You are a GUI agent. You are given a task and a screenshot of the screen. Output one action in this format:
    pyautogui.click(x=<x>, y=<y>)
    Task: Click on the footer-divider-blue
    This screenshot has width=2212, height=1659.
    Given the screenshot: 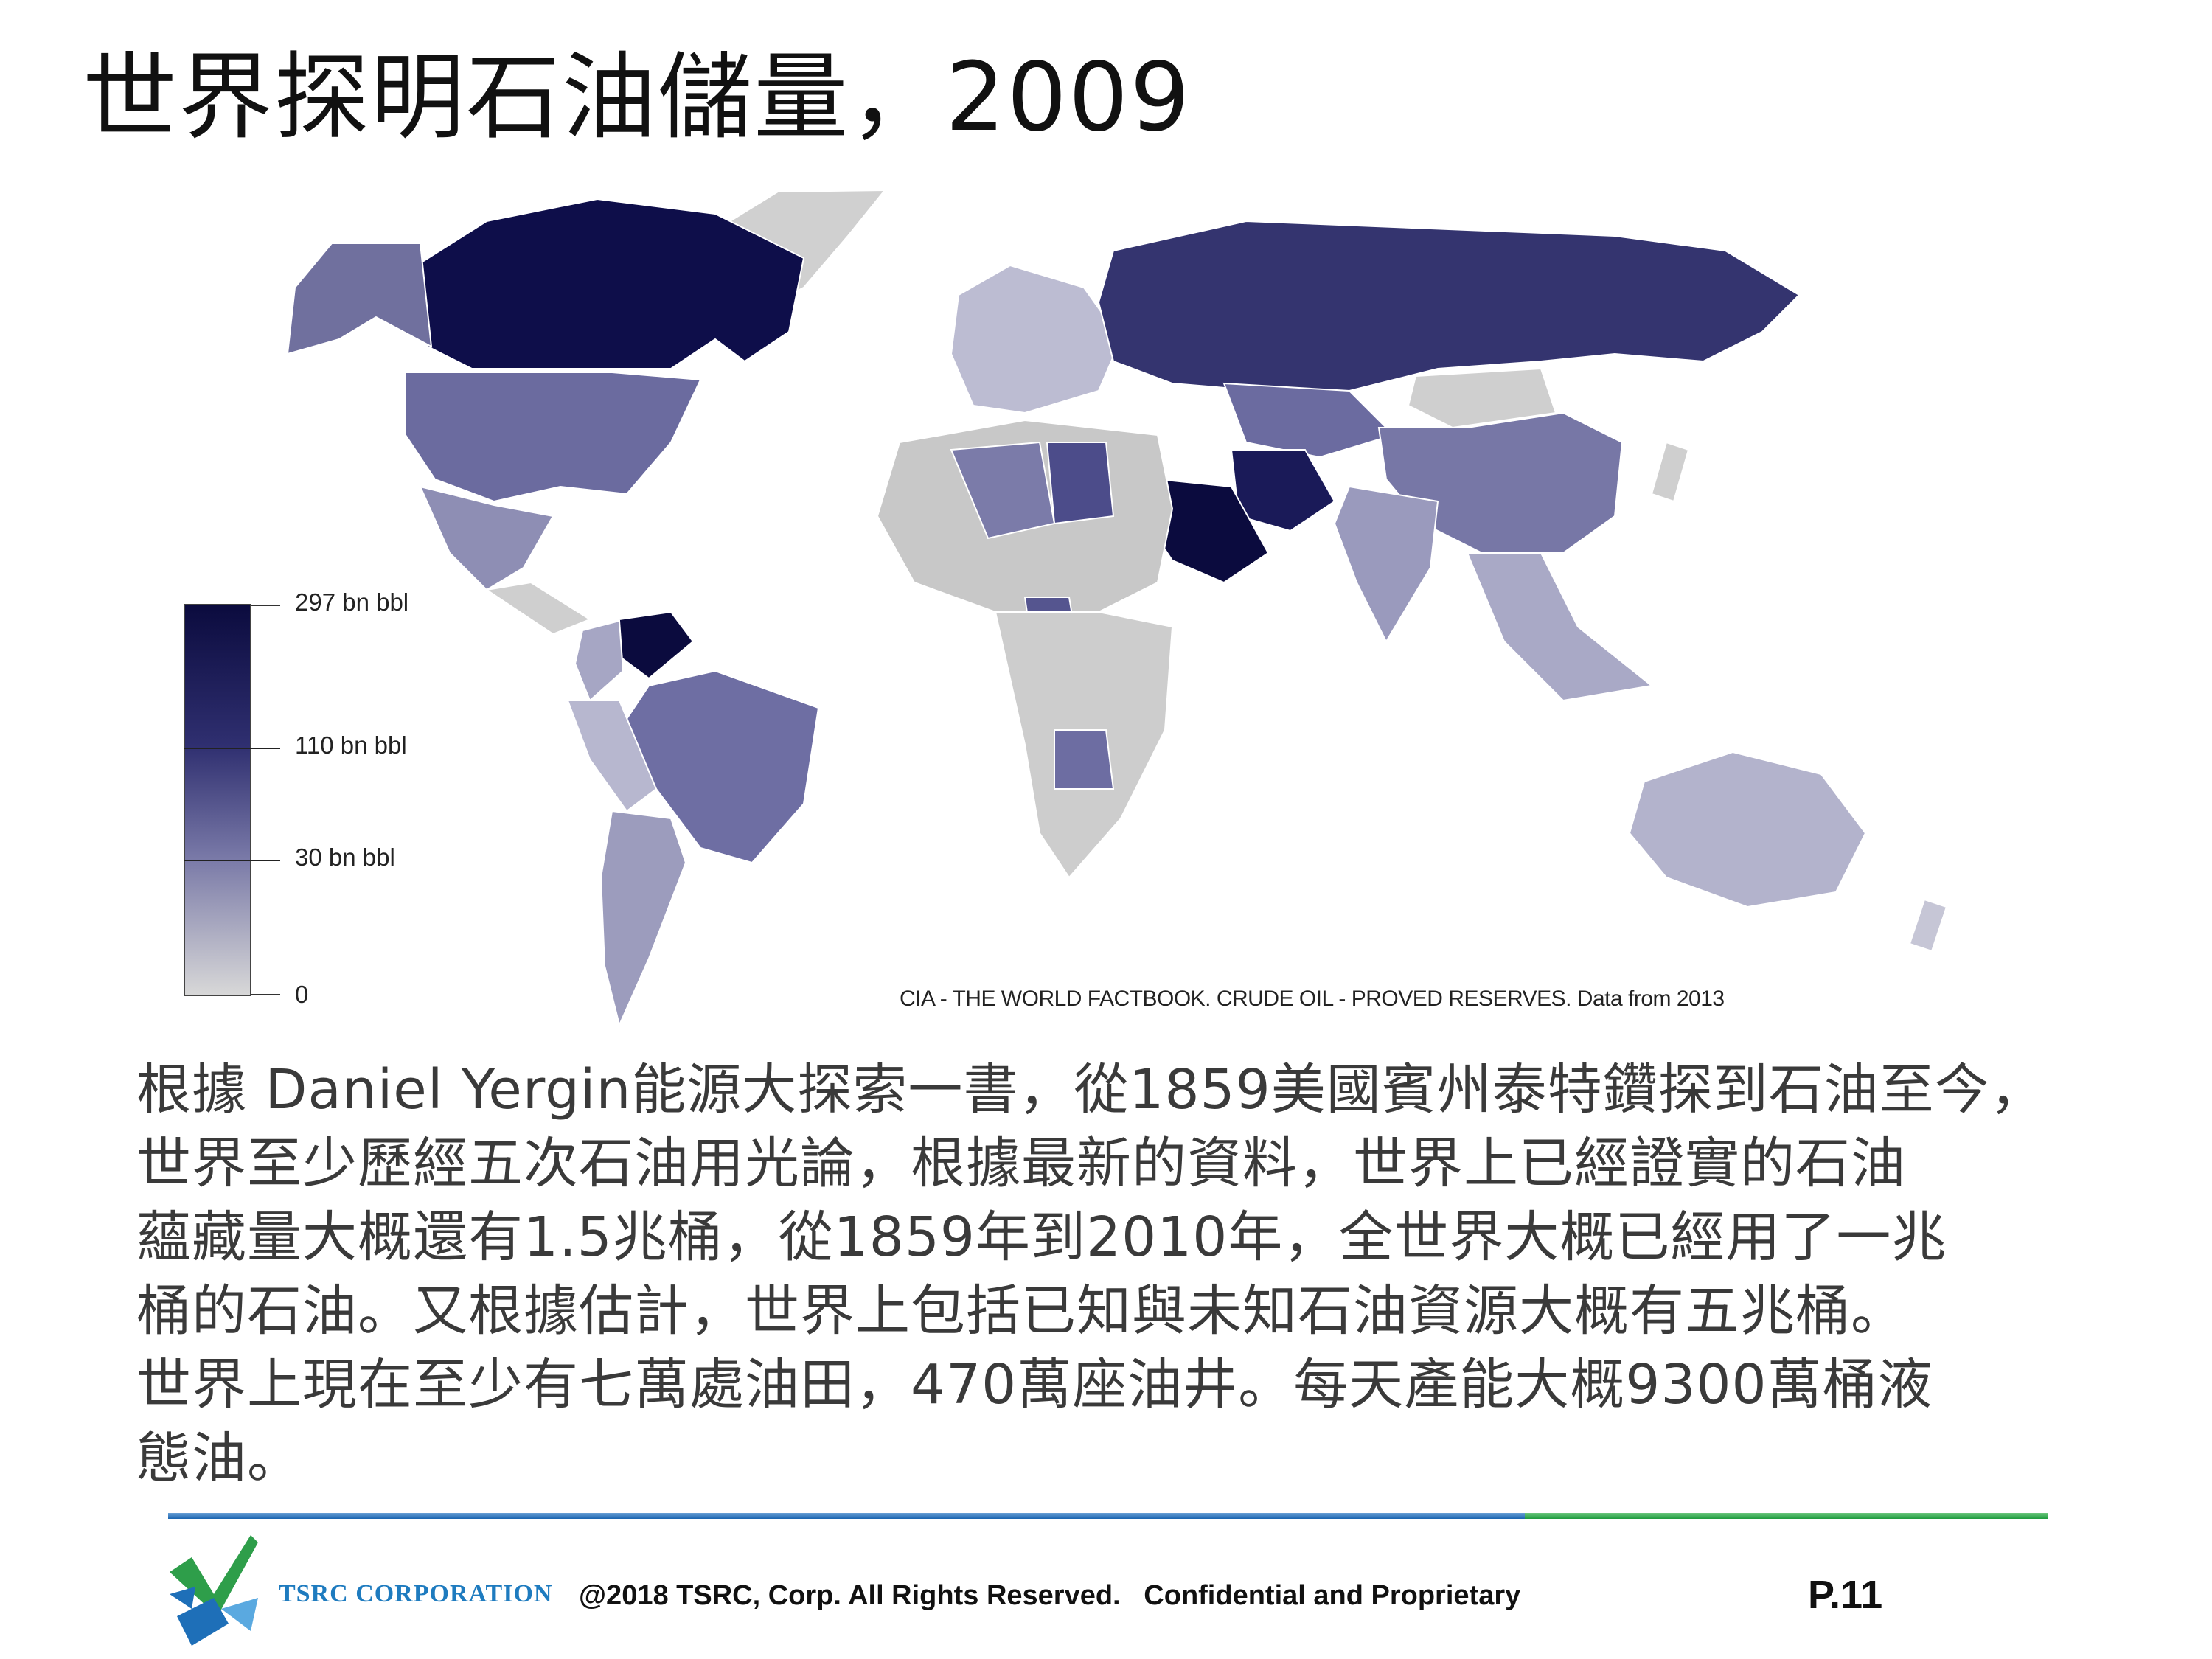 What is the action you would take?
    pyautogui.click(x=846, y=1516)
    